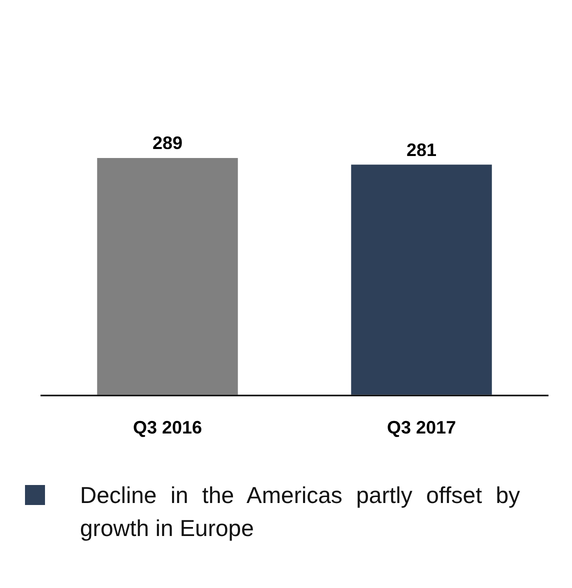 The image size is (572, 588). What do you see at coordinates (421, 428) in the screenshot?
I see `x-tick-label: Q3 2017` at bounding box center [421, 428].